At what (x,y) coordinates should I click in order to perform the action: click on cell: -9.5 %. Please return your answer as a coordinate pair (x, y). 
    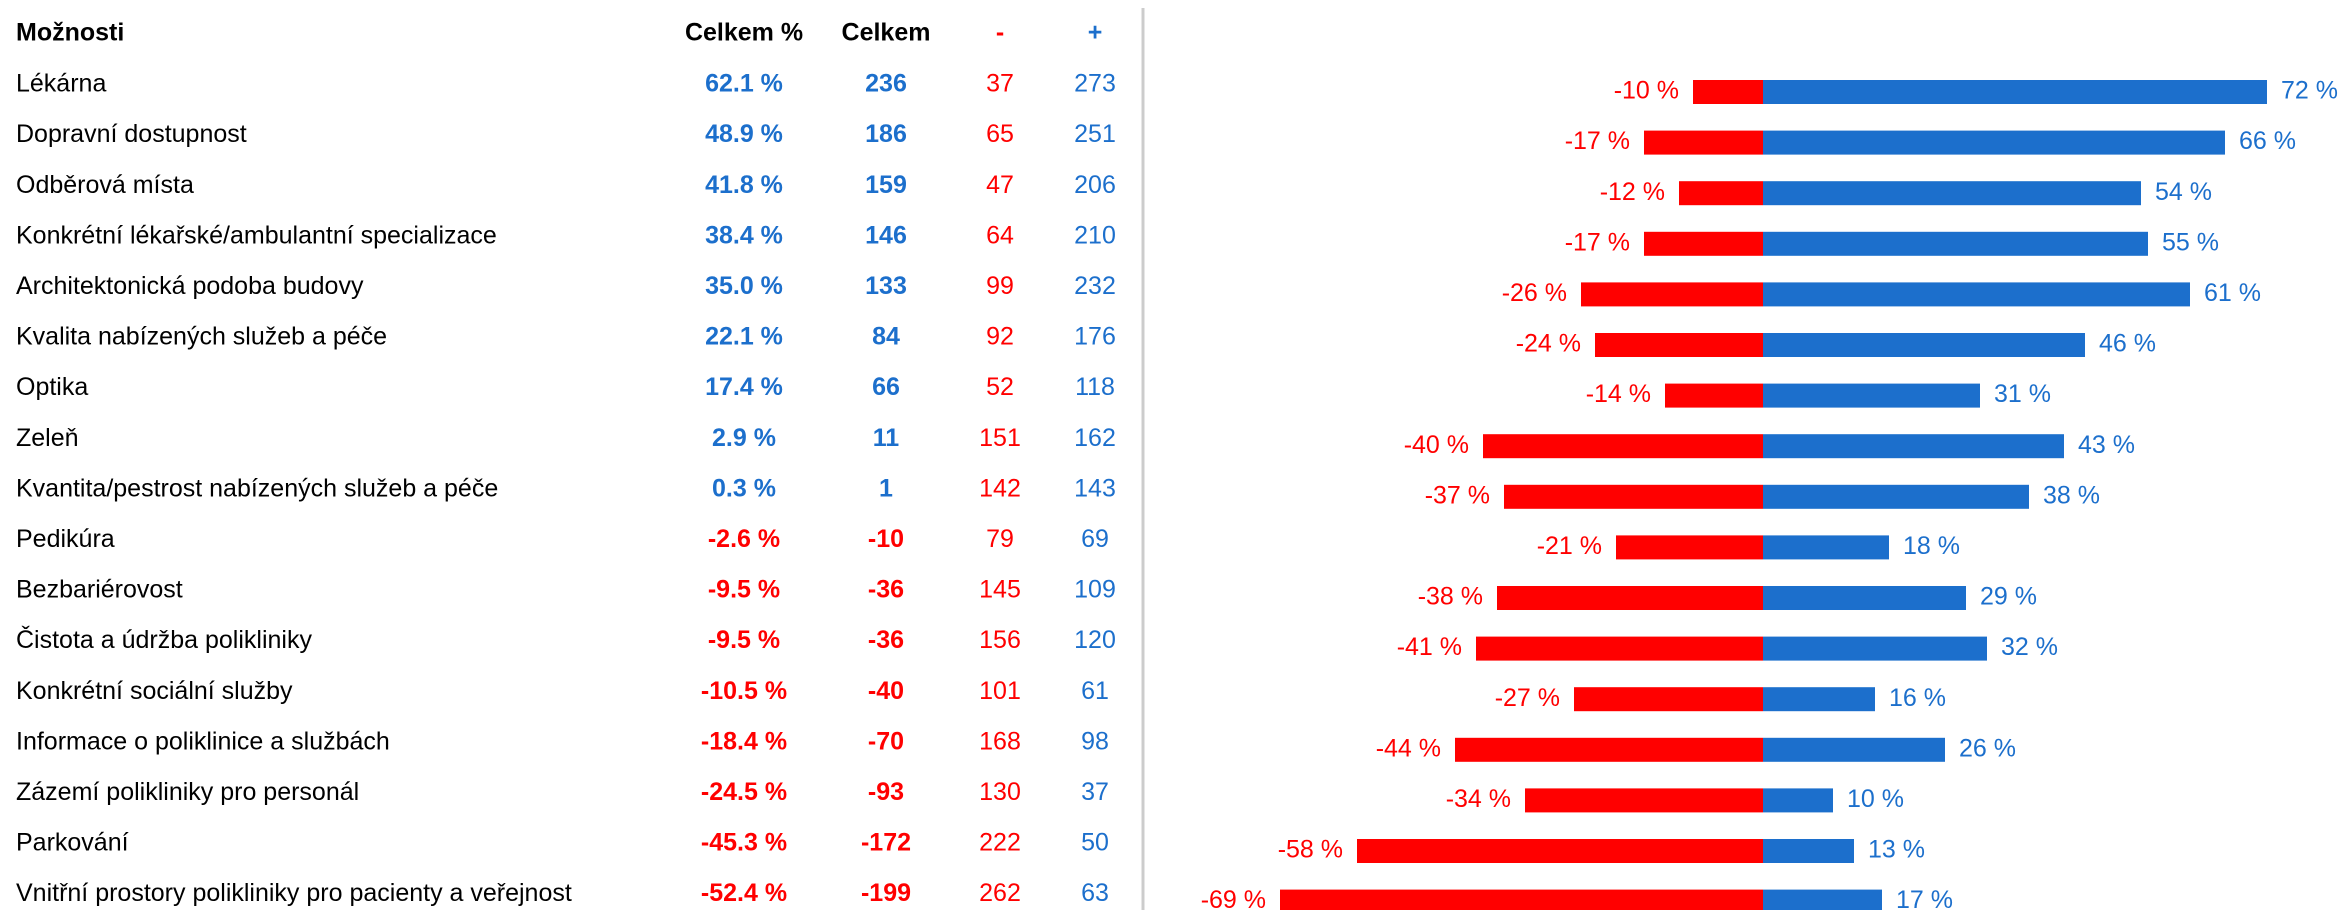
    Looking at the image, I should click on (744, 590).